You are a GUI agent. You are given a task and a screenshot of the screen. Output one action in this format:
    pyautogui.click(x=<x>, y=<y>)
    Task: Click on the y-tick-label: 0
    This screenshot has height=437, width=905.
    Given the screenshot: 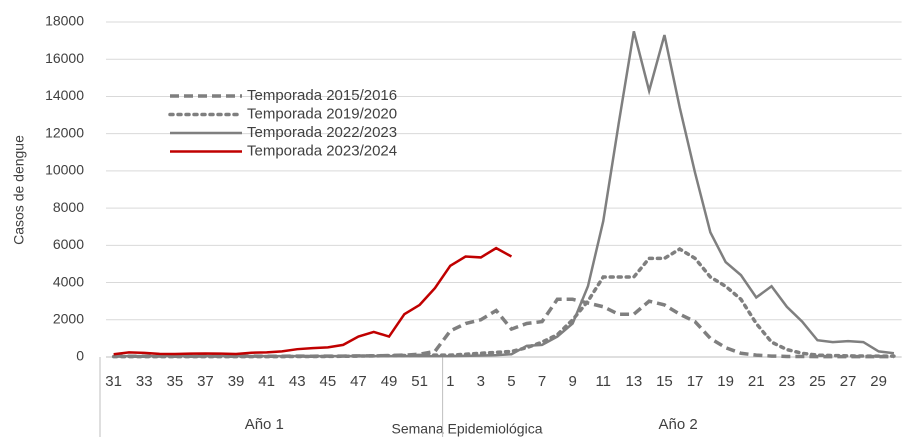 What is the action you would take?
    pyautogui.click(x=80, y=356)
    